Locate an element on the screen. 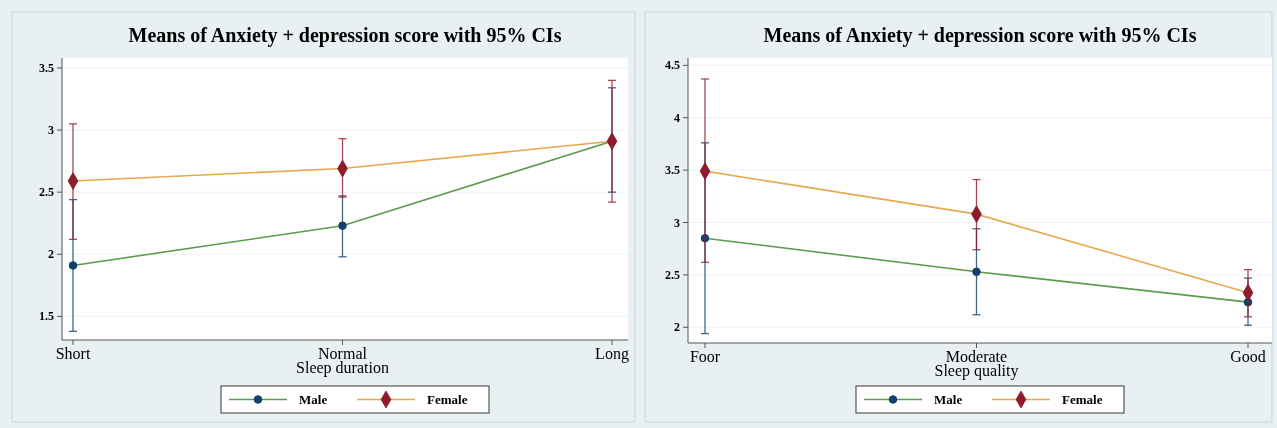 This screenshot has height=428, width=1277. x-axis-title: Sleep duration is located at coordinates (342, 368).